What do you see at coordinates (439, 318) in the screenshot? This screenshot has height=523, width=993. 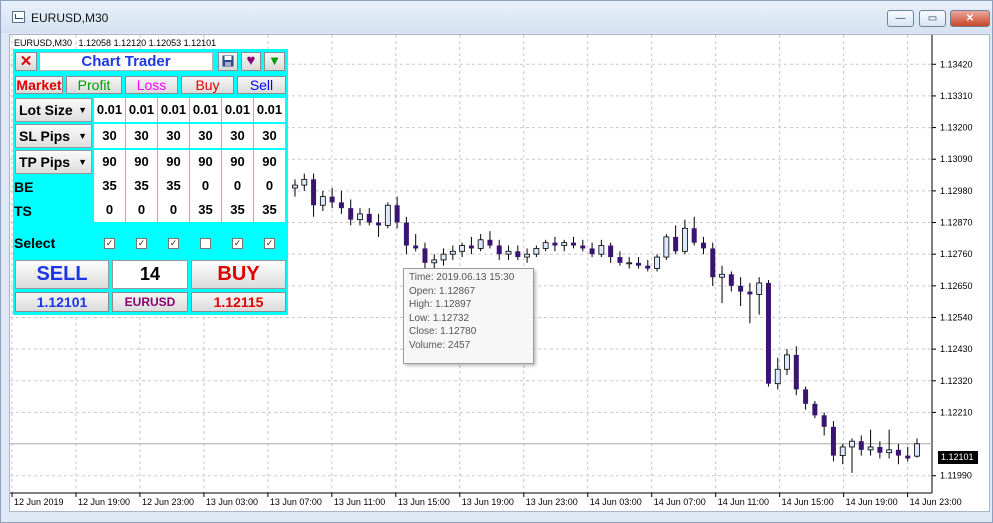 I see `tooltip-low: Low: 1.12732` at bounding box center [439, 318].